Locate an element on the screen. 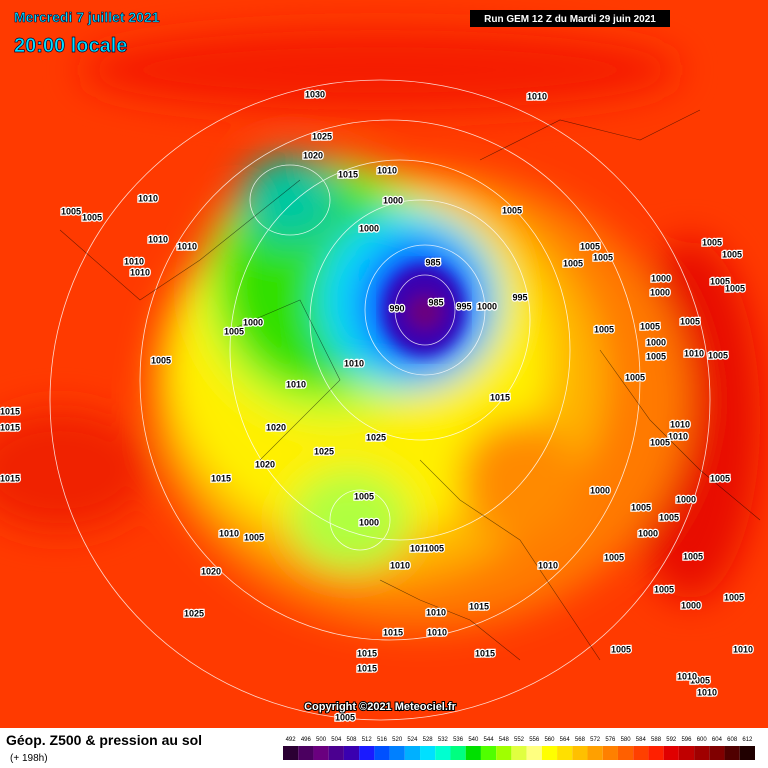 The height and width of the screenshot is (768, 768). scale-label: 588 is located at coordinates (656, 740).